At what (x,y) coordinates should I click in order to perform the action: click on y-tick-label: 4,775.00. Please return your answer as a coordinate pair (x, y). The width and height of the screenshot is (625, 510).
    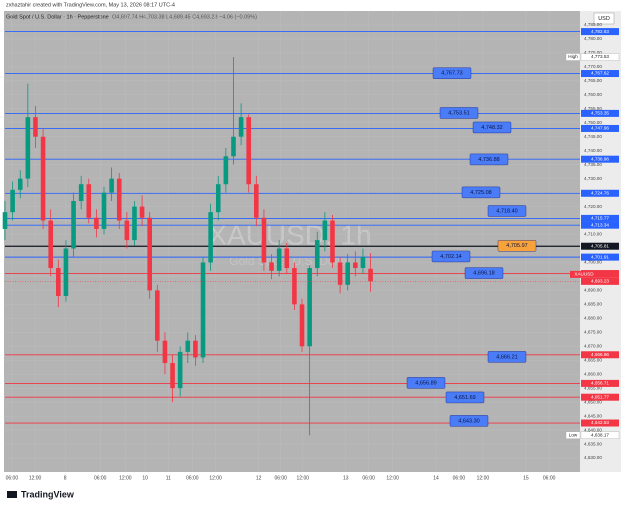
    Looking at the image, I should click on (593, 52).